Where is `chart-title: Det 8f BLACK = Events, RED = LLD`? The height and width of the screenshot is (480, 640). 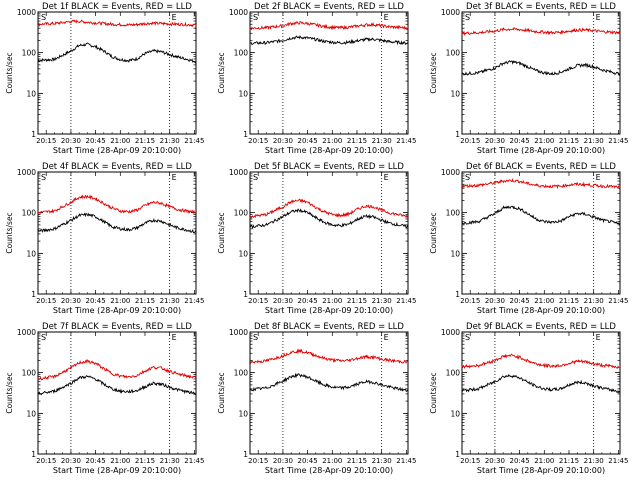
chart-title: Det 8f BLACK = Events, RED = LLD is located at coordinates (329, 327).